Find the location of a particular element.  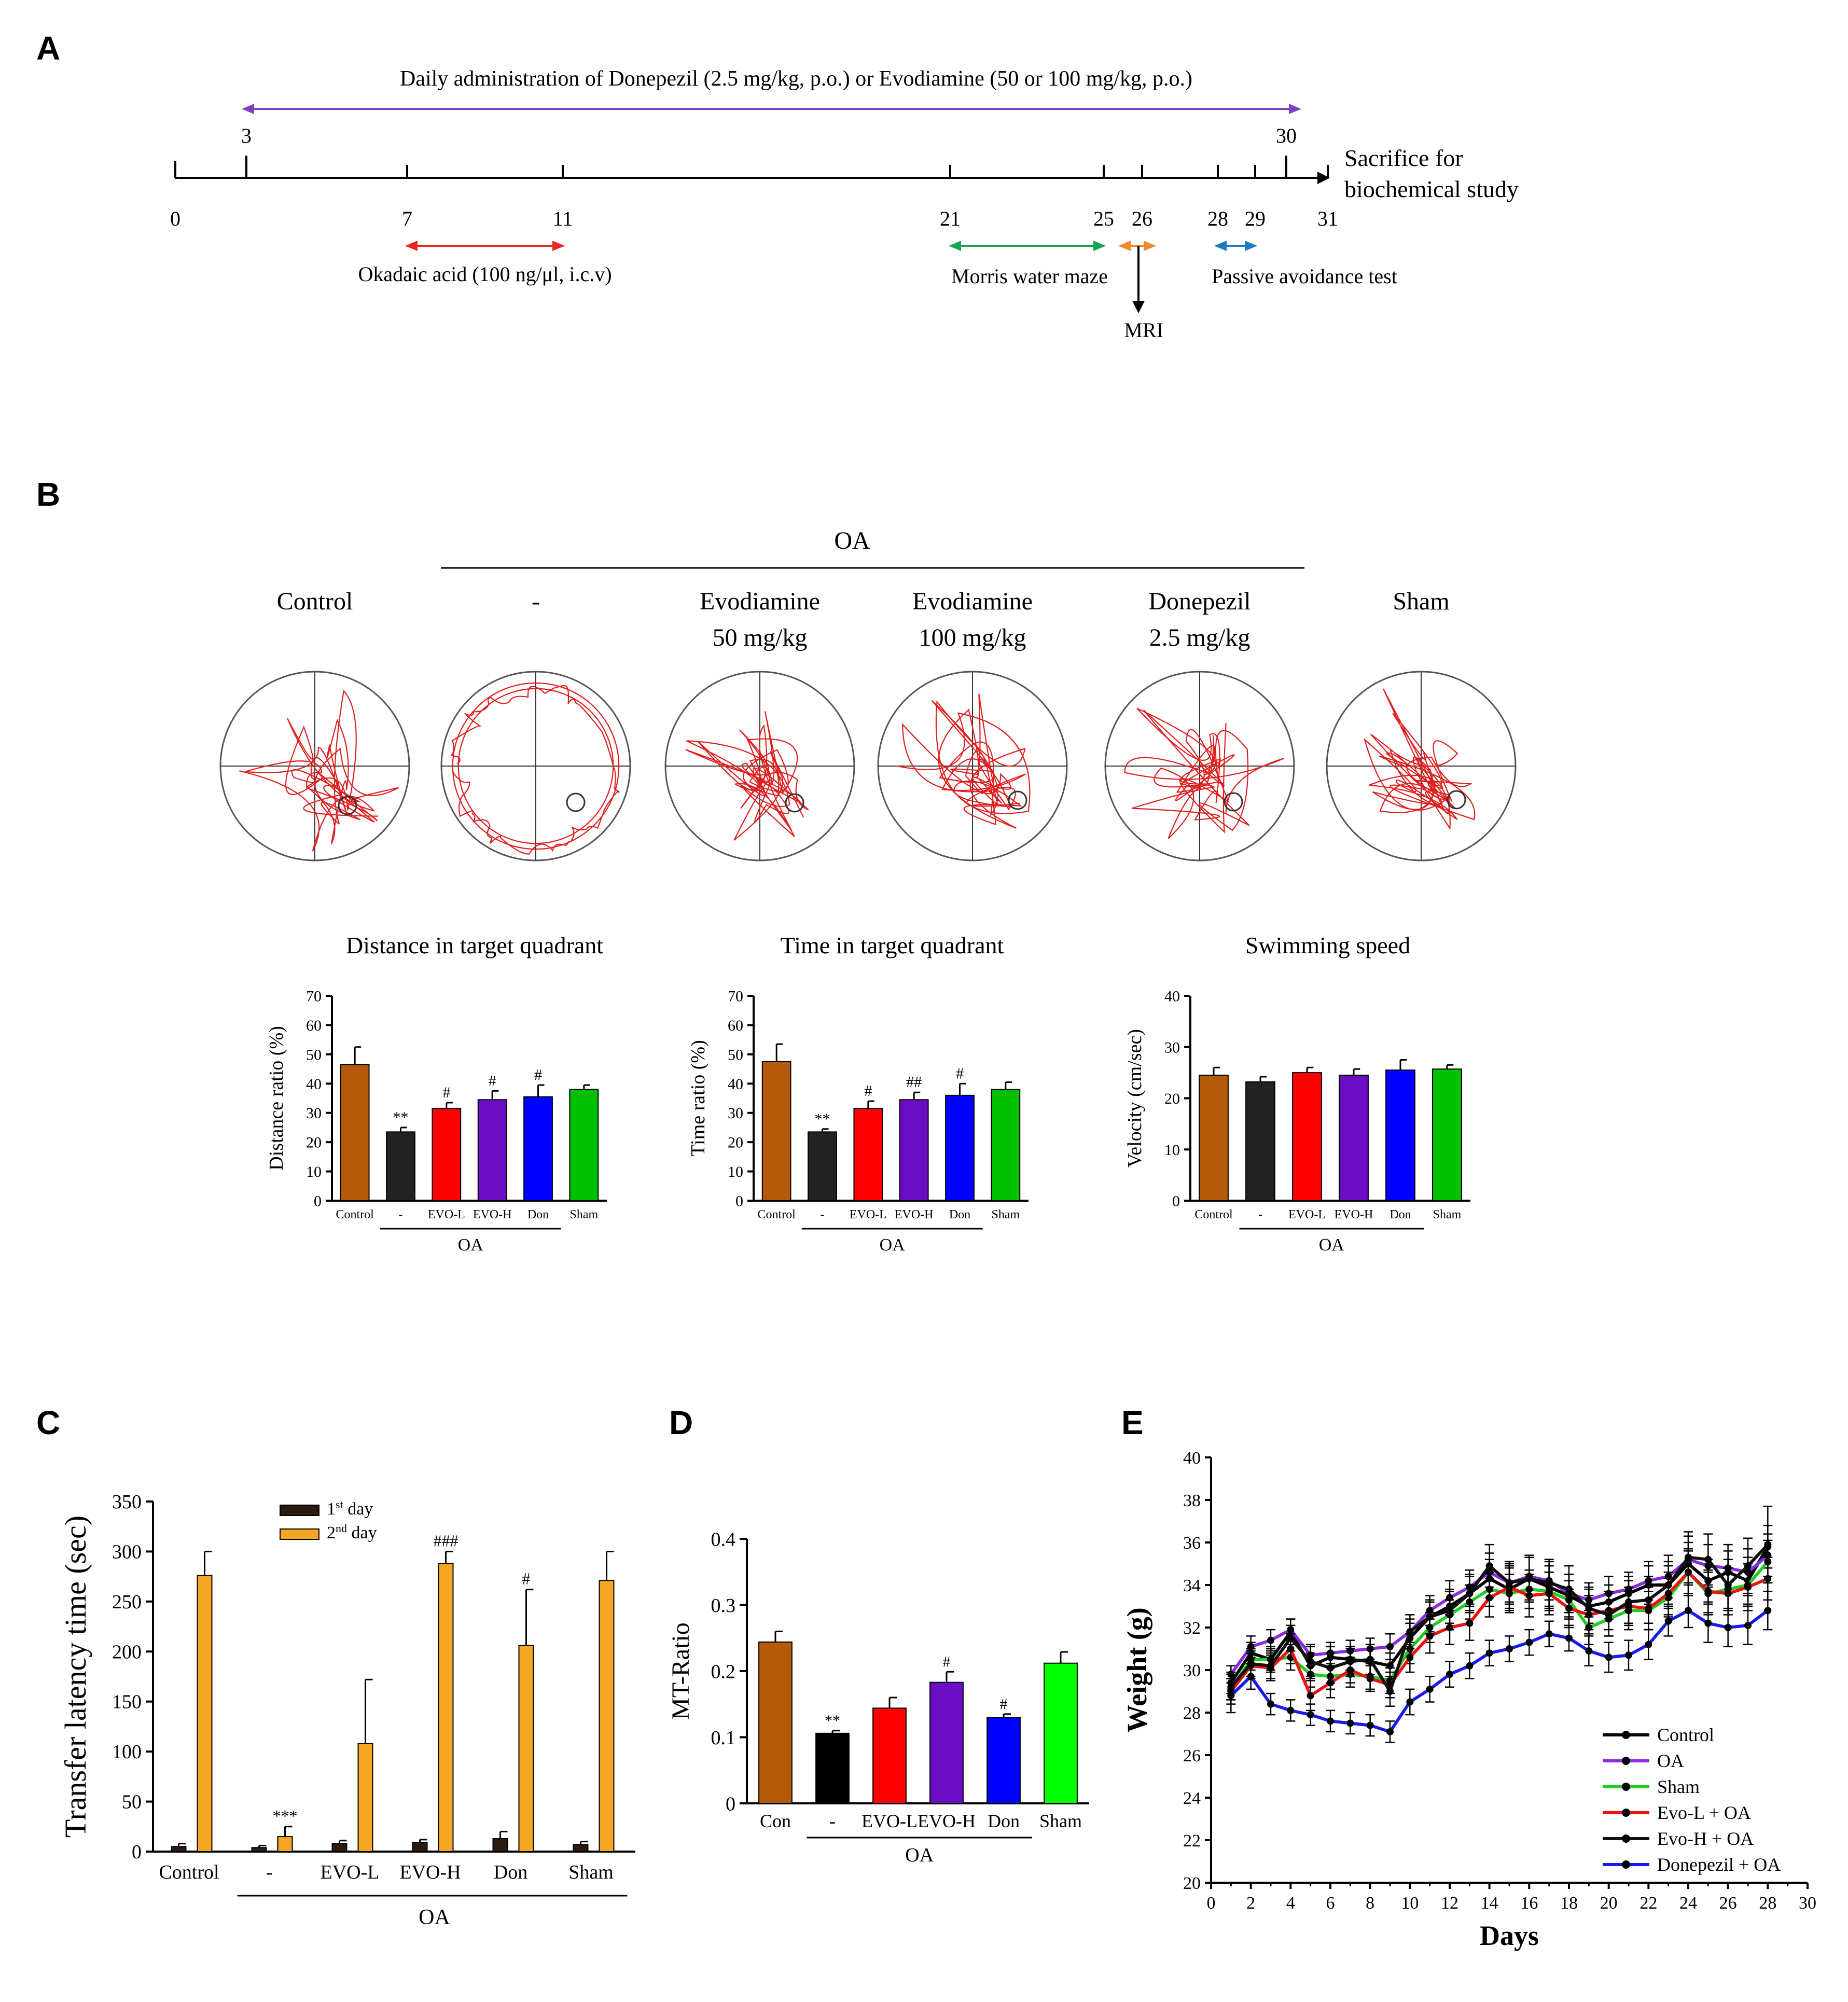

x-tick-label: 14 is located at coordinates (1489, 1903).